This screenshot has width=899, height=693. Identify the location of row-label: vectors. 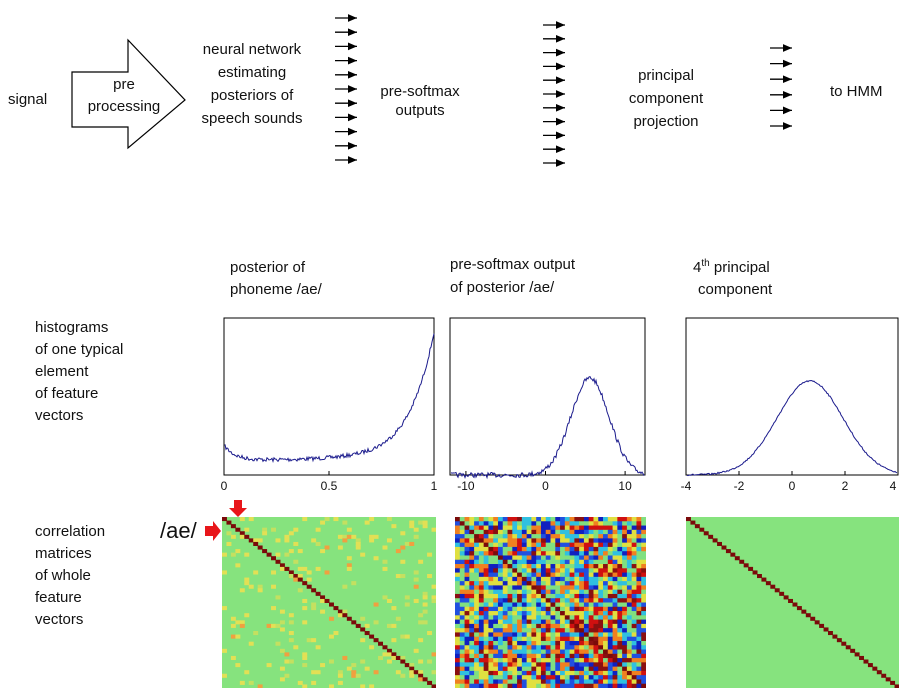
(59, 415).